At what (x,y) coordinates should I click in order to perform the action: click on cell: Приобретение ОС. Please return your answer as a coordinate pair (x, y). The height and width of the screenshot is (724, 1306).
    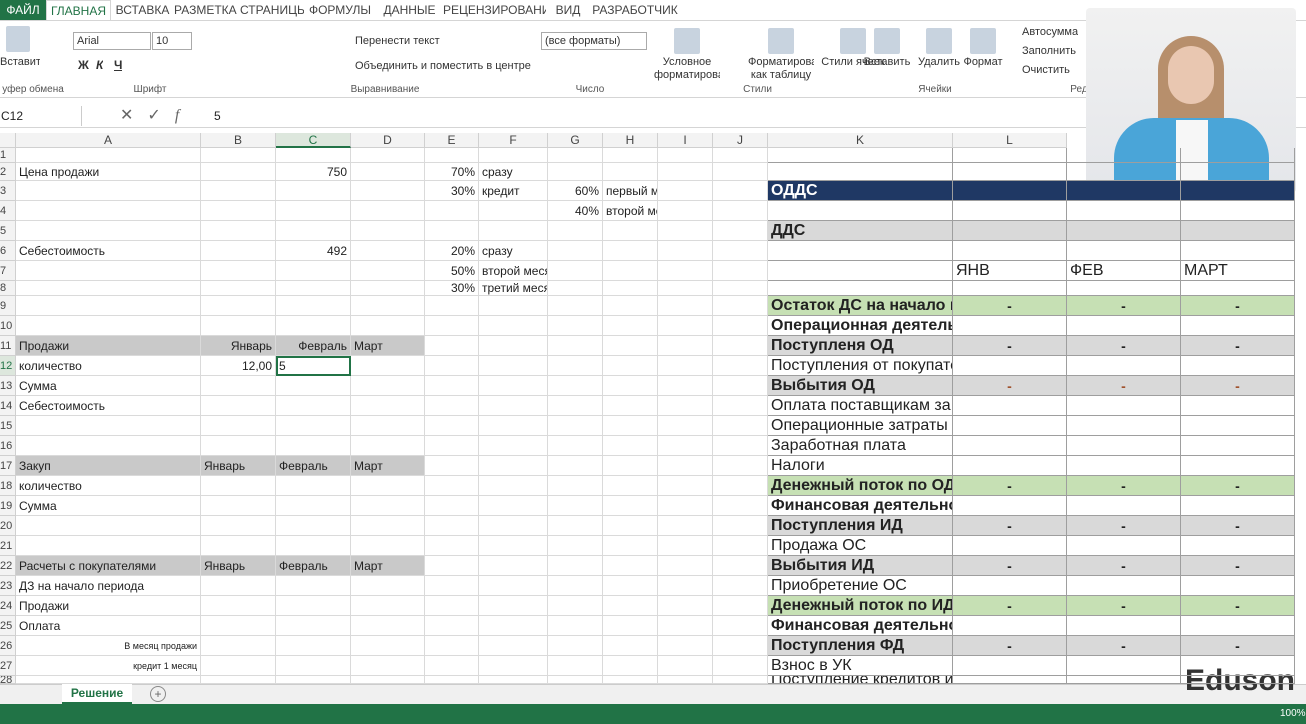
    Looking at the image, I should click on (860, 586).